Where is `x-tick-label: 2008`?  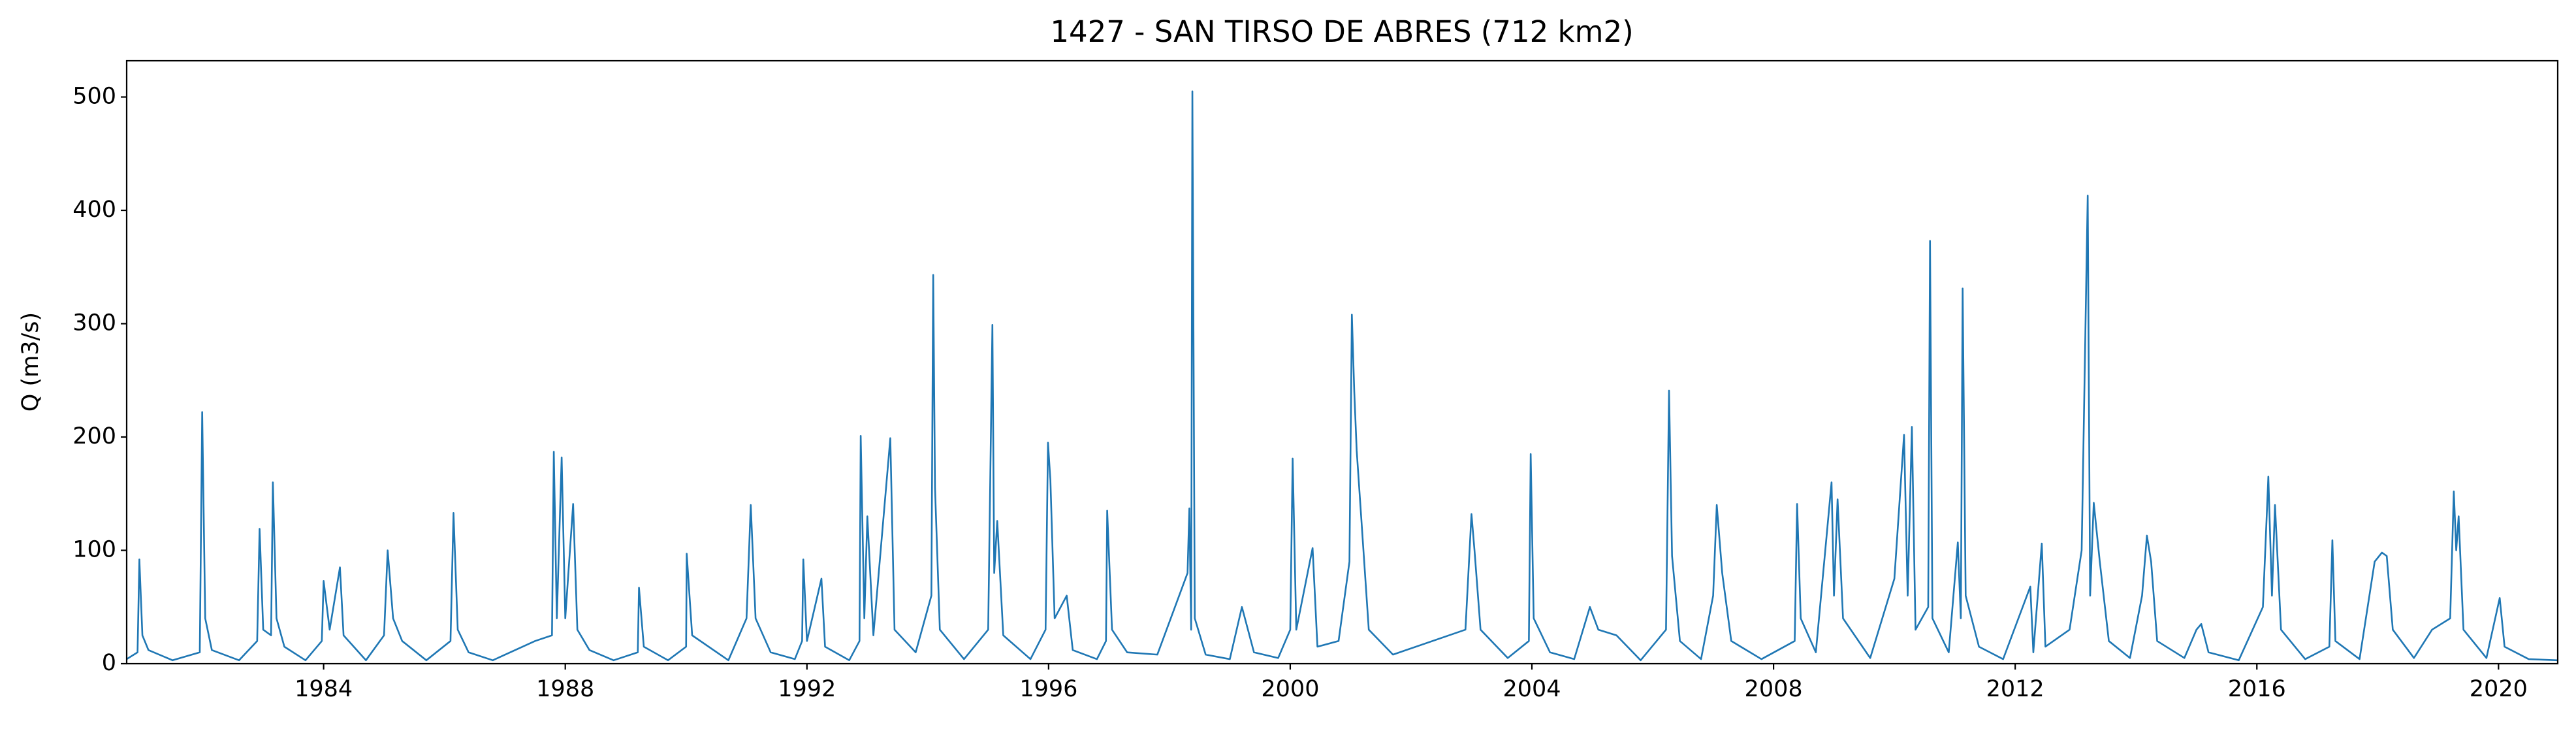 x-tick-label: 2008 is located at coordinates (1774, 689).